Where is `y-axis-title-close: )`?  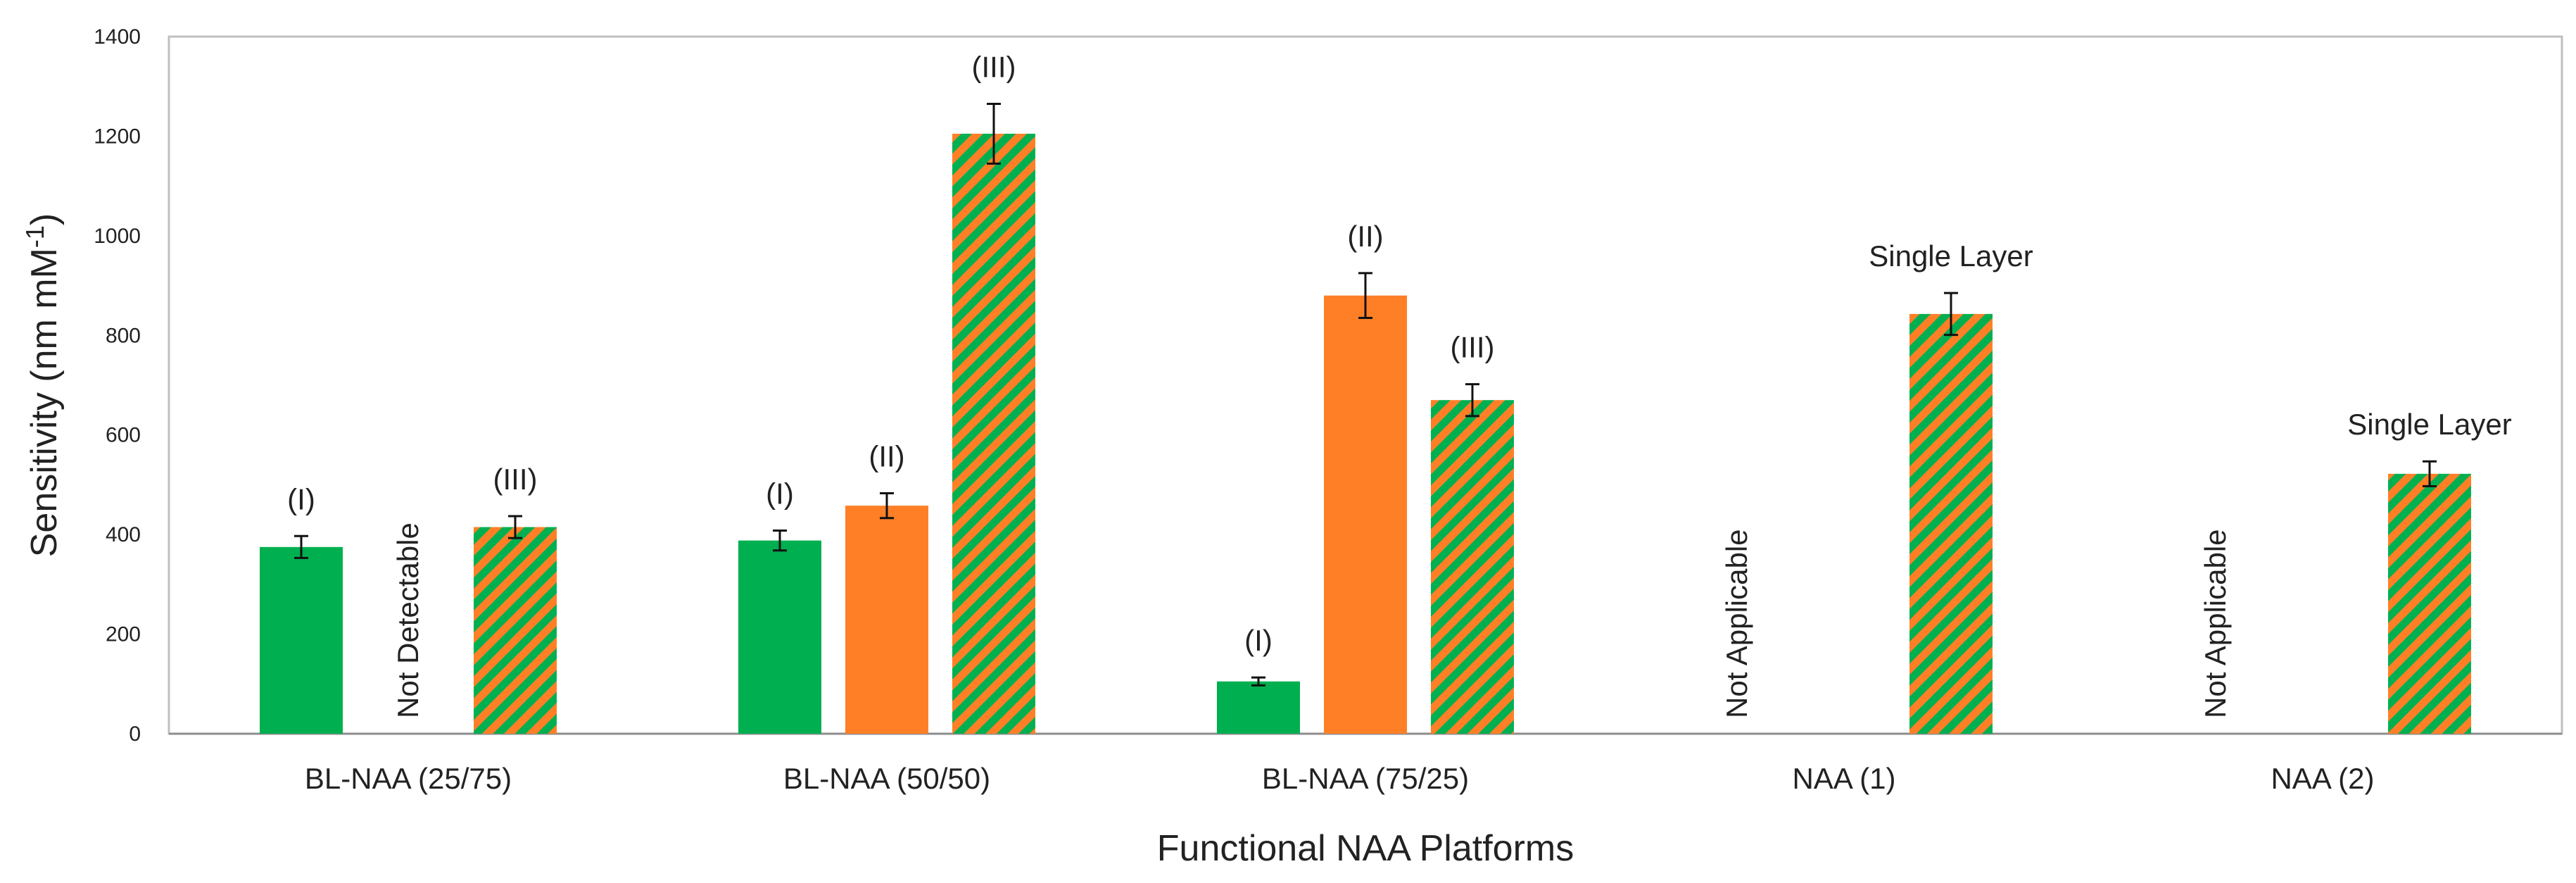 y-axis-title-close: ) is located at coordinates (44, 219).